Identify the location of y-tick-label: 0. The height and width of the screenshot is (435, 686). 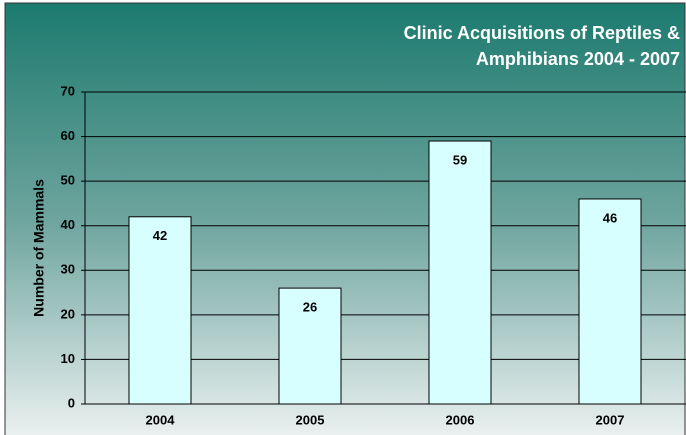
(71, 402).